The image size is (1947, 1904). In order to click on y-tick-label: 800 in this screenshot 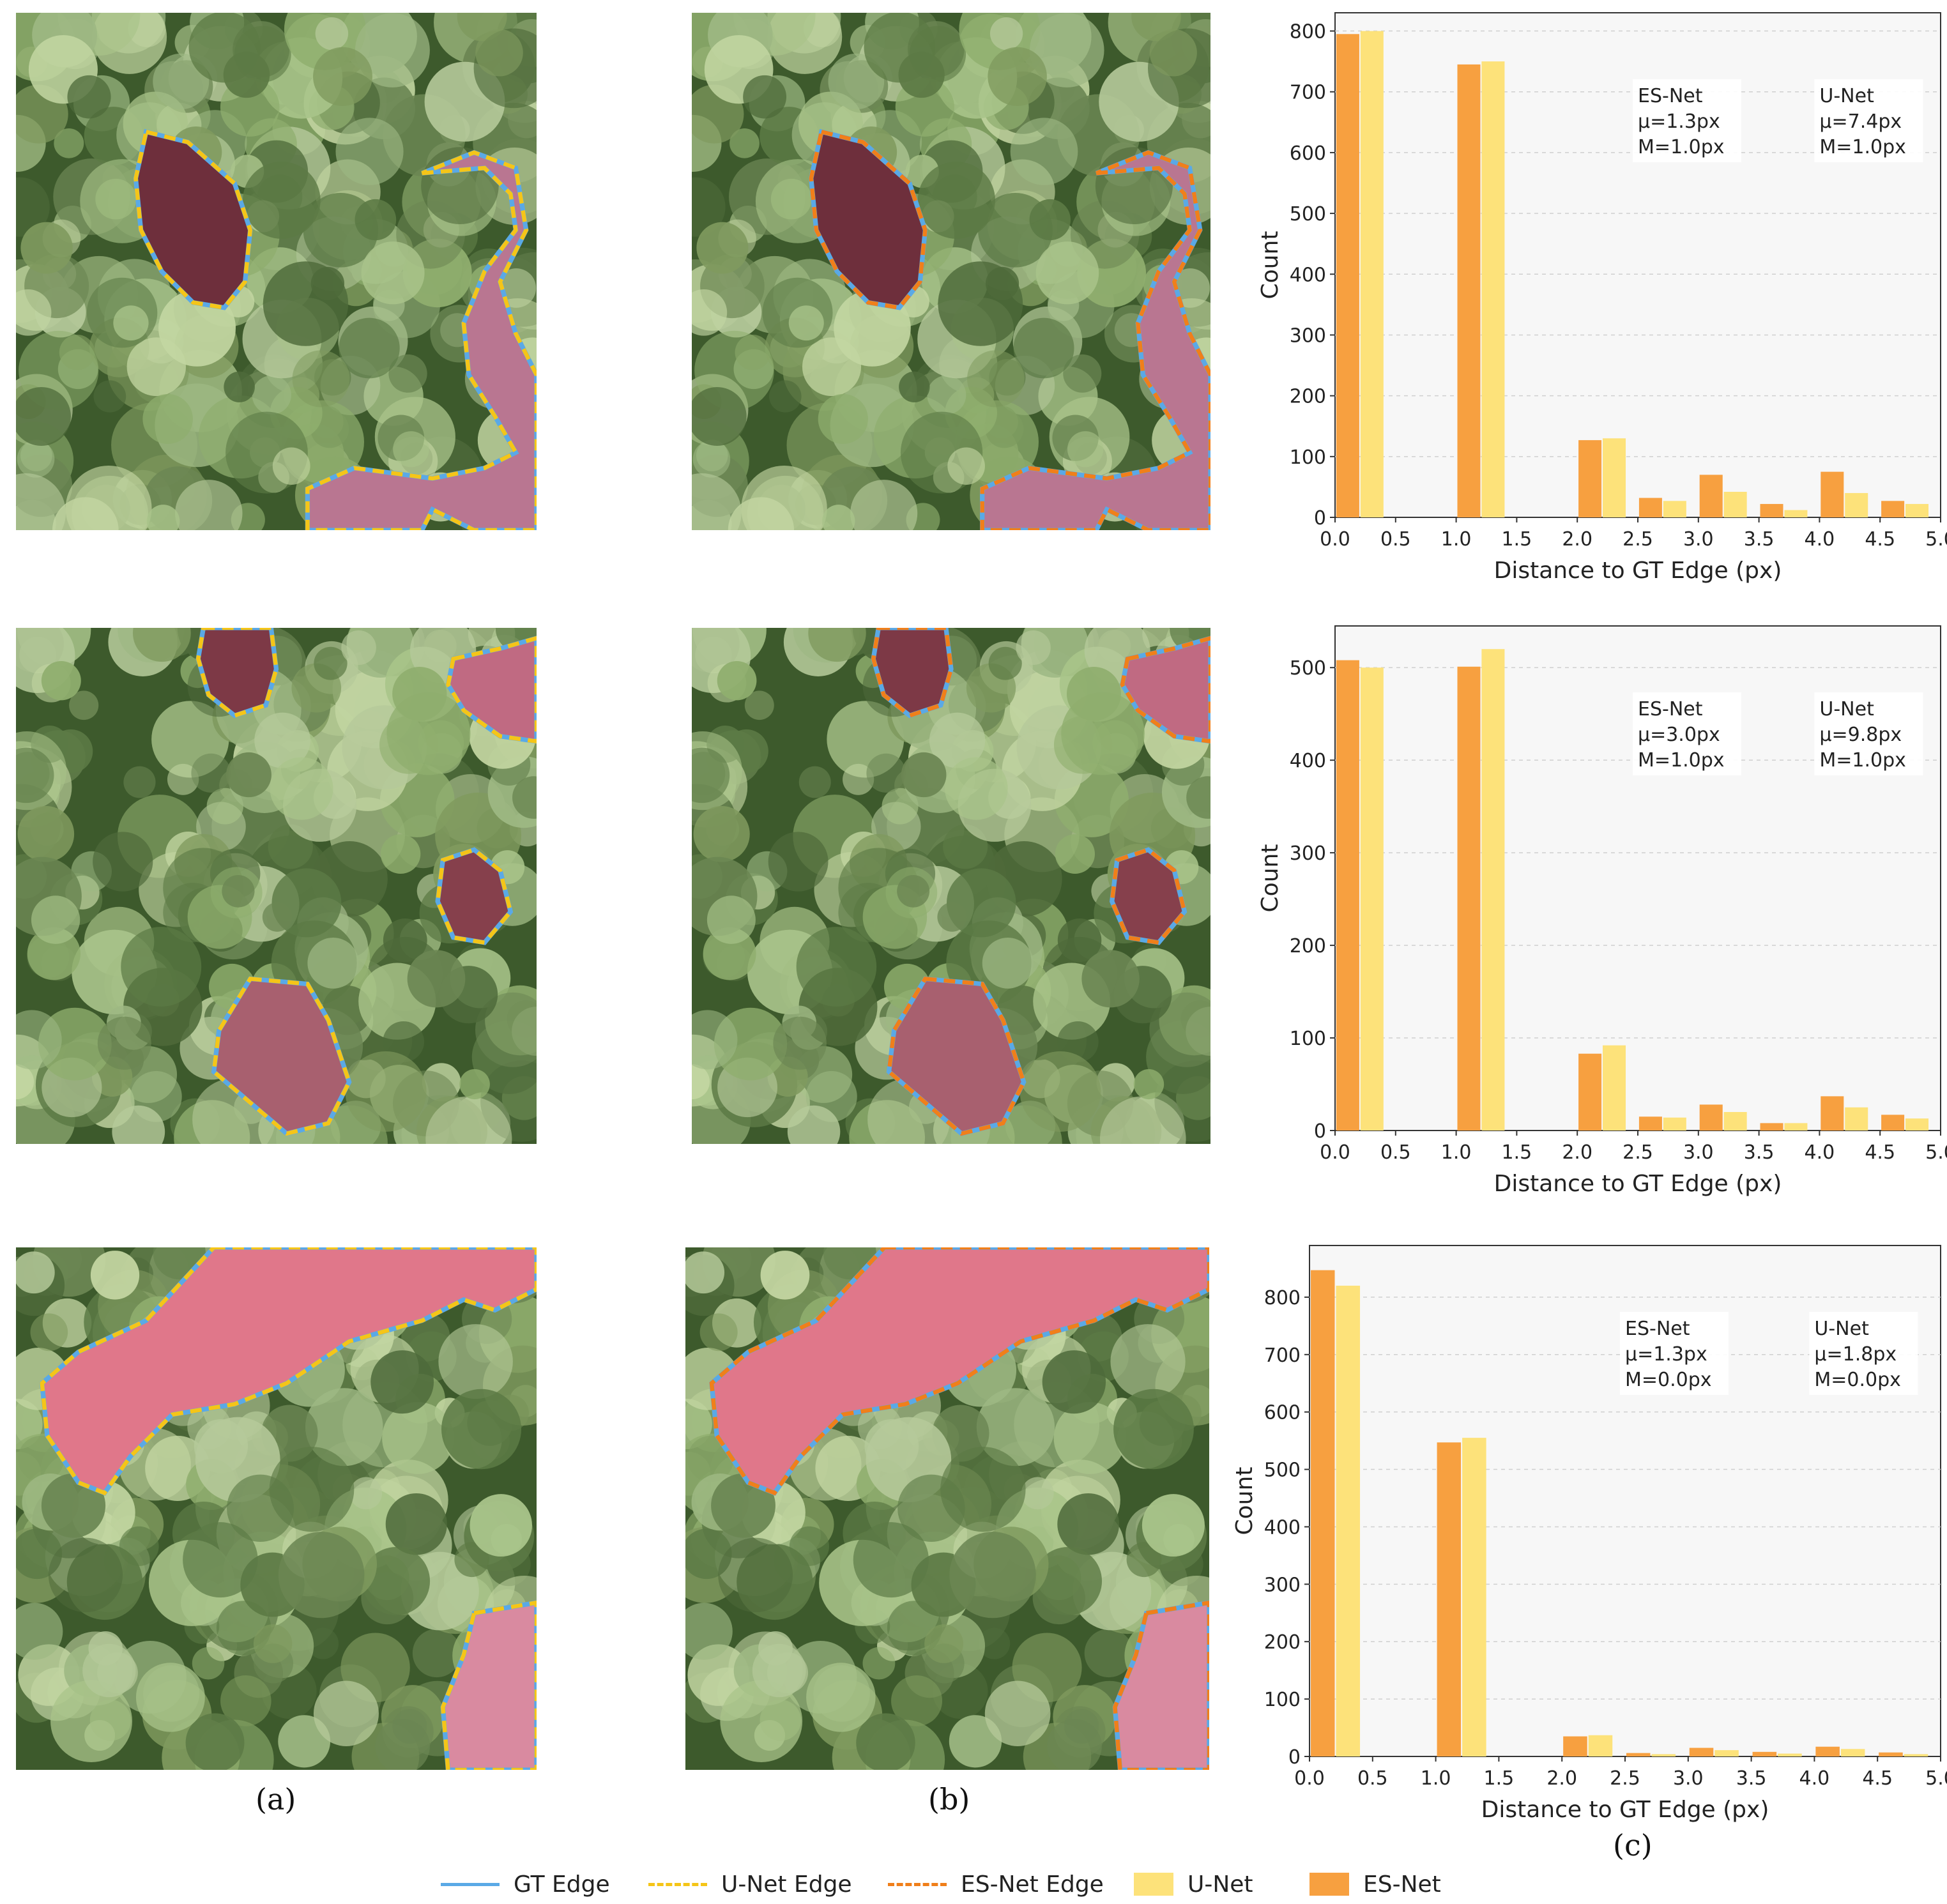, I will do `click(1308, 32)`.